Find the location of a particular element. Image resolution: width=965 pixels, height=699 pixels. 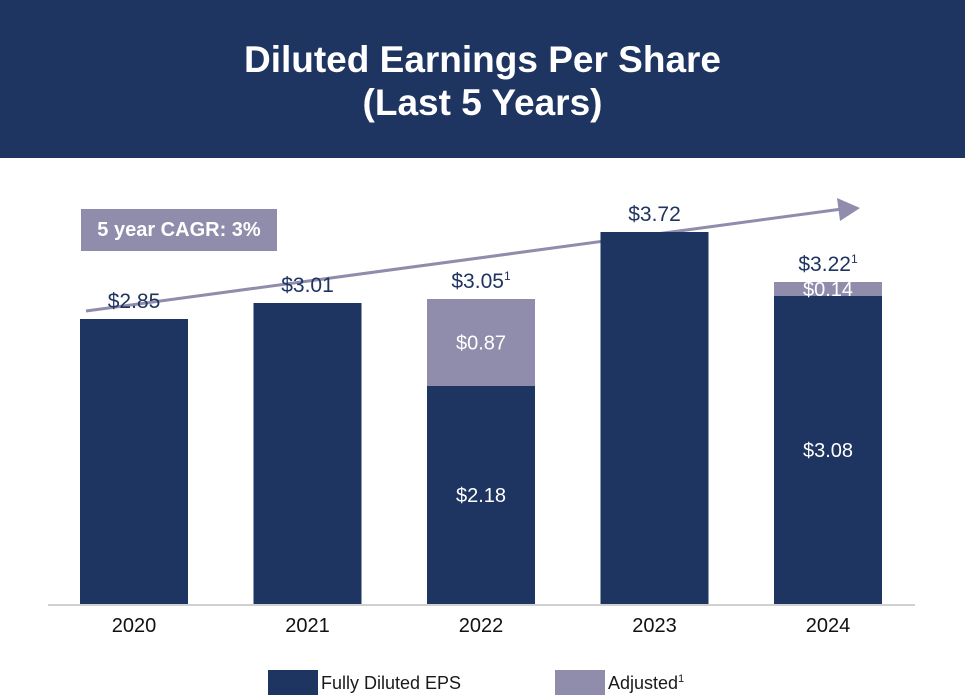

cagr-badge: 5 year CAGR: 3% is located at coordinates (179, 230).